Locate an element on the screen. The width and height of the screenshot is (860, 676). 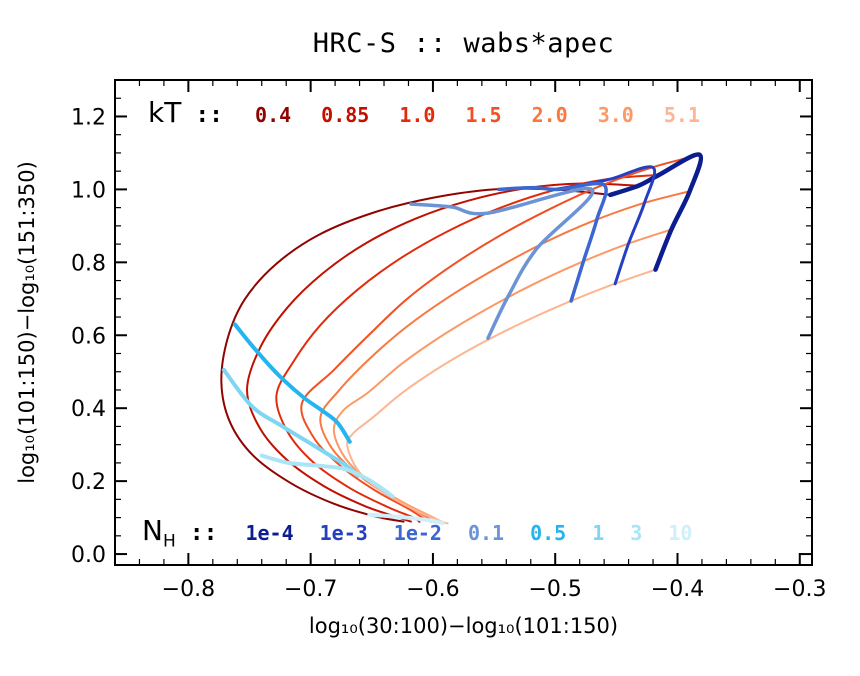
legend-kt-value-3.0: 3.0 is located at coordinates (615, 115).